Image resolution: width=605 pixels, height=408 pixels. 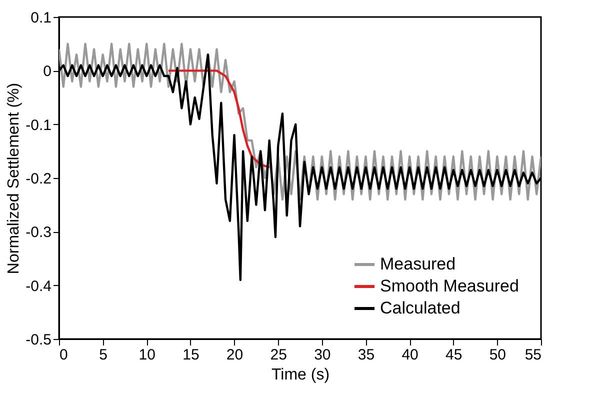 I want to click on x-tick-label: 40, so click(x=410, y=355).